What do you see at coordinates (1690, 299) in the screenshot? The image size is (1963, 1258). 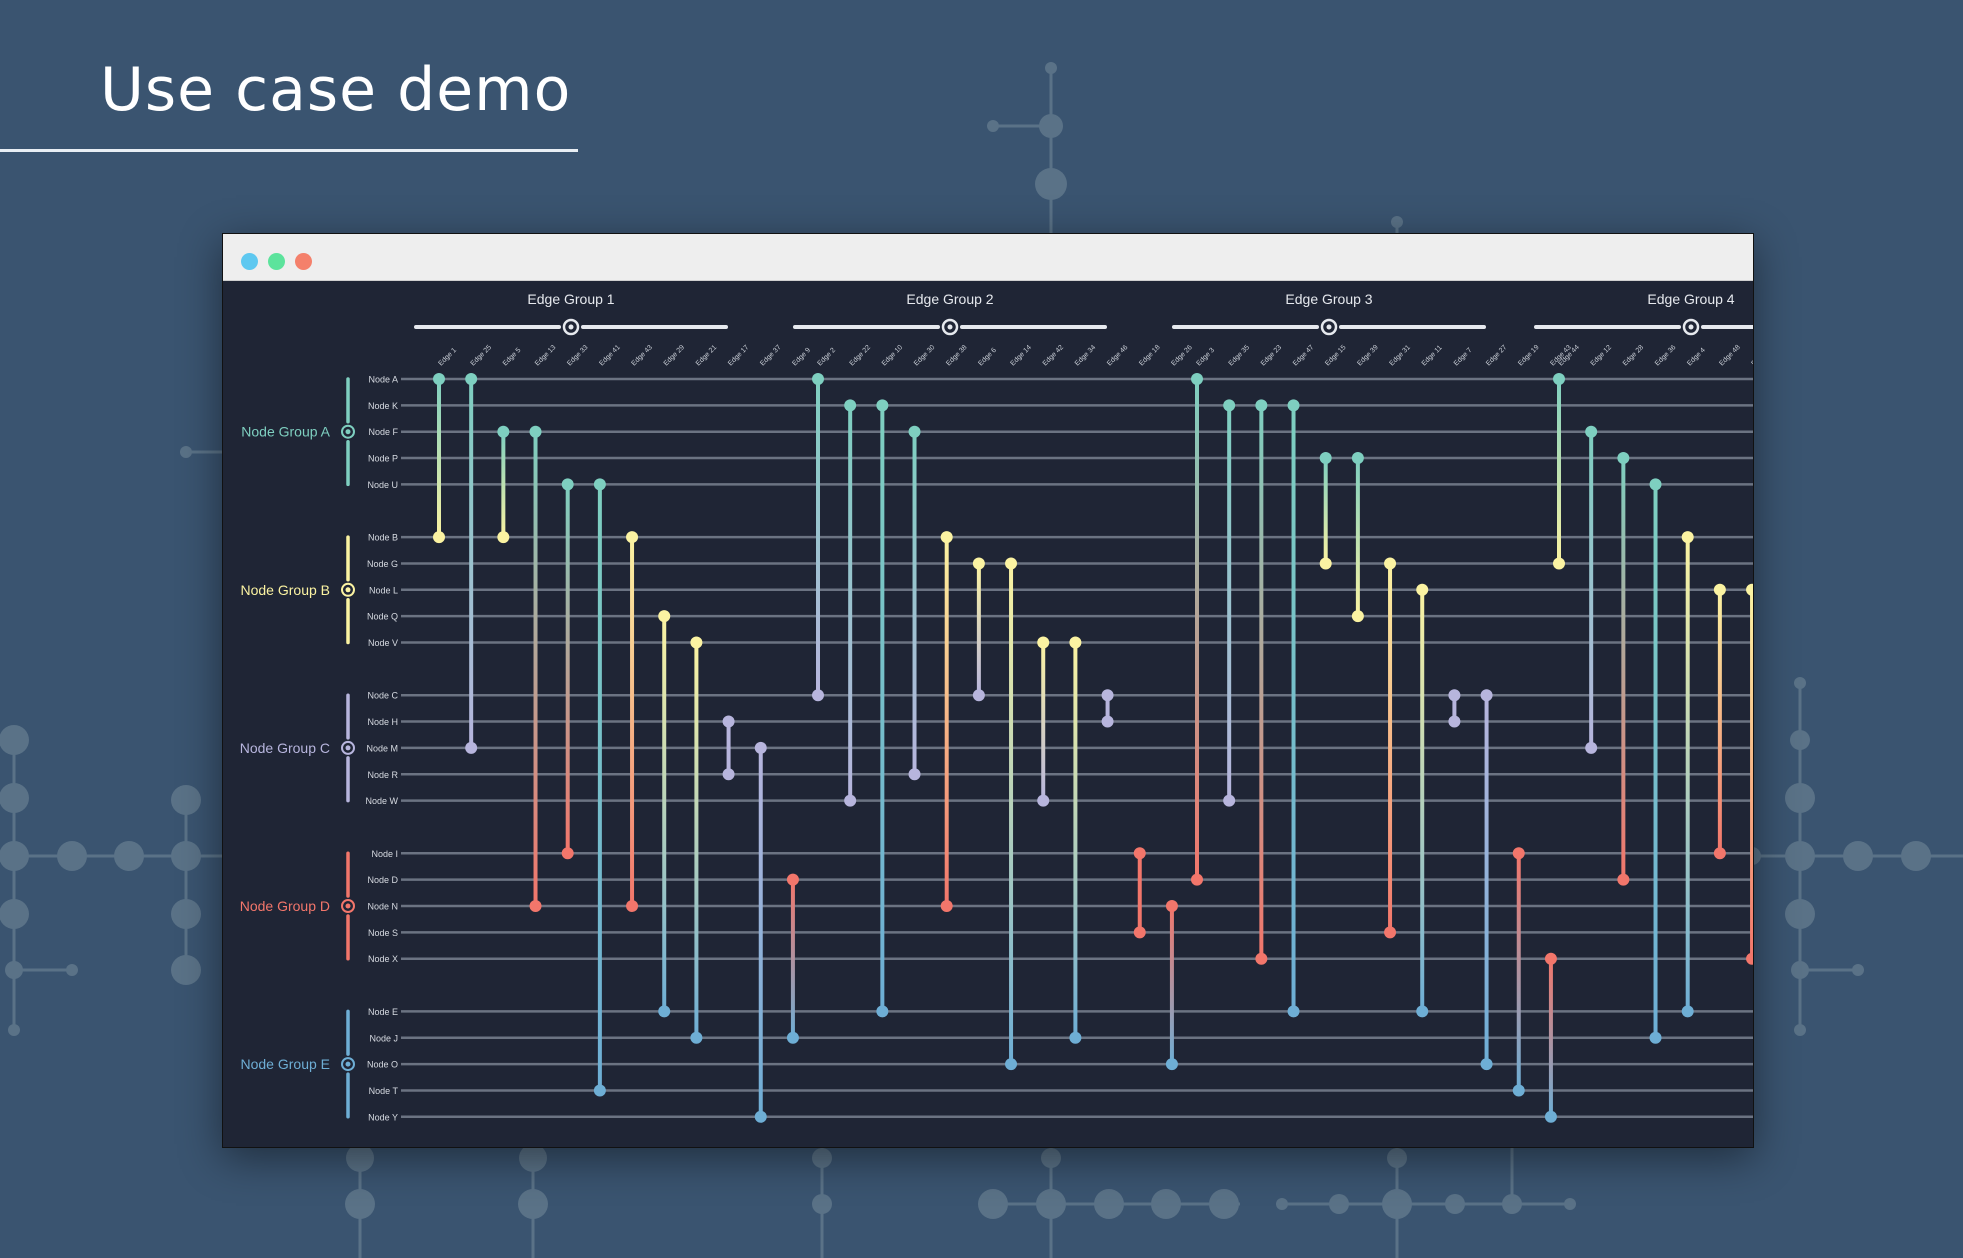 I see `edge-group-label-edge-group-4: Edge Group 4` at bounding box center [1690, 299].